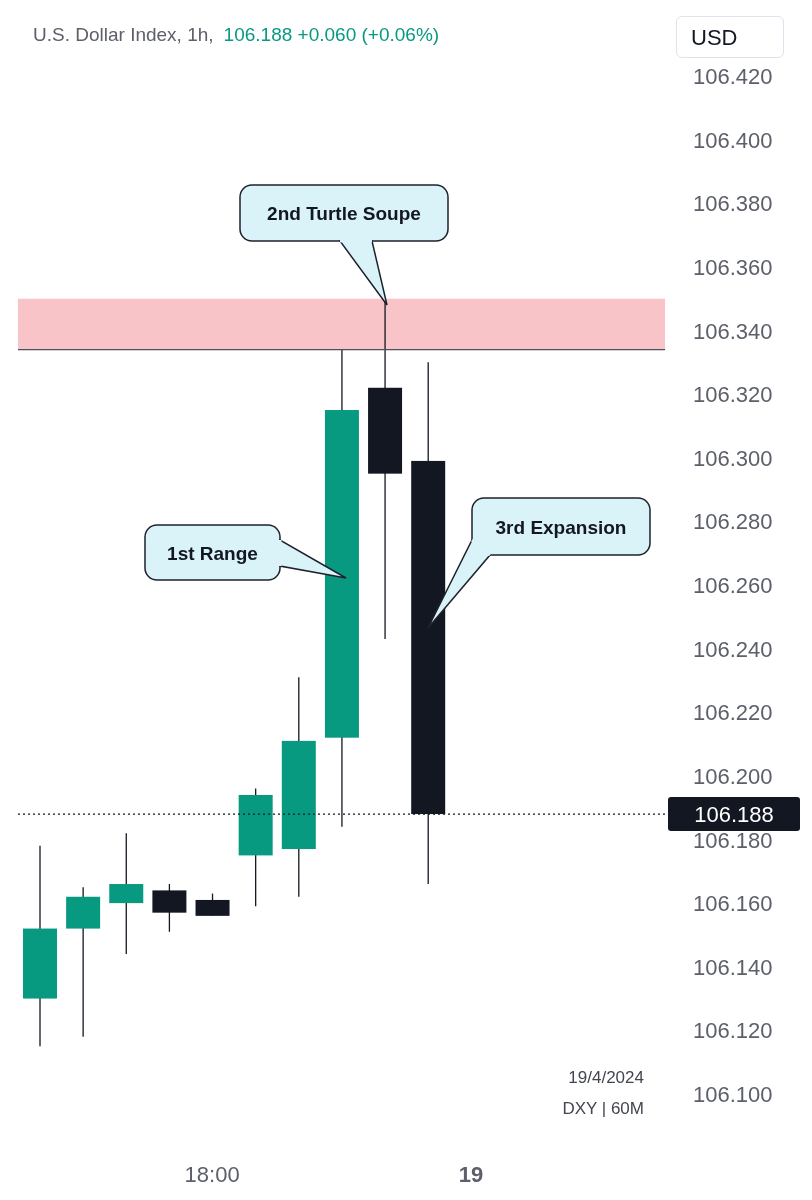  Describe the element at coordinates (733, 458) in the screenshot. I see `y-tick-label: 106.300` at that location.